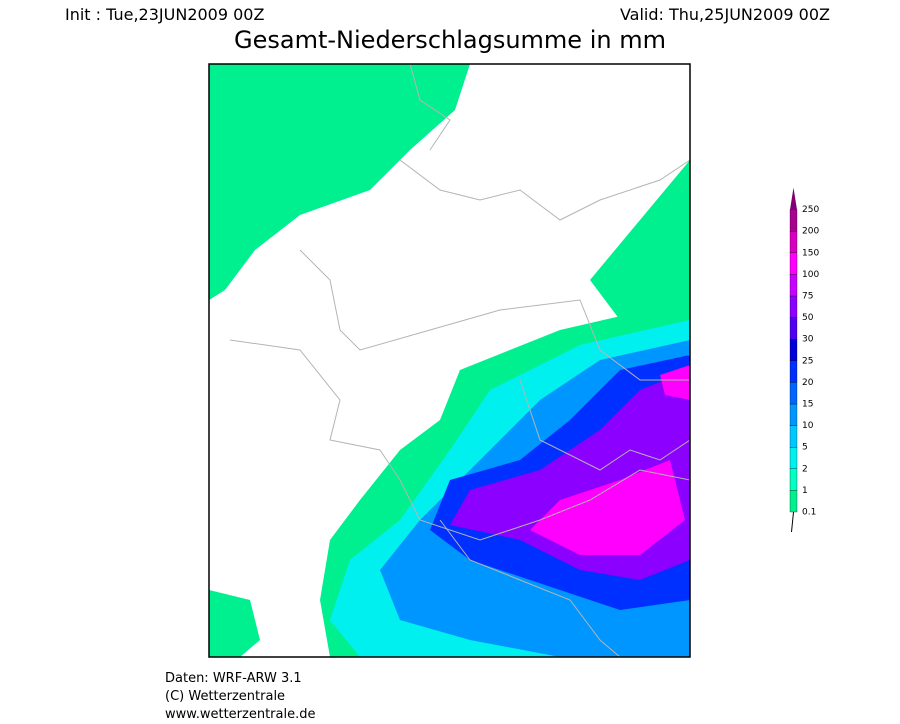  Describe the element at coordinates (234, 623) in the screenshot. I see `sea-west` at that location.